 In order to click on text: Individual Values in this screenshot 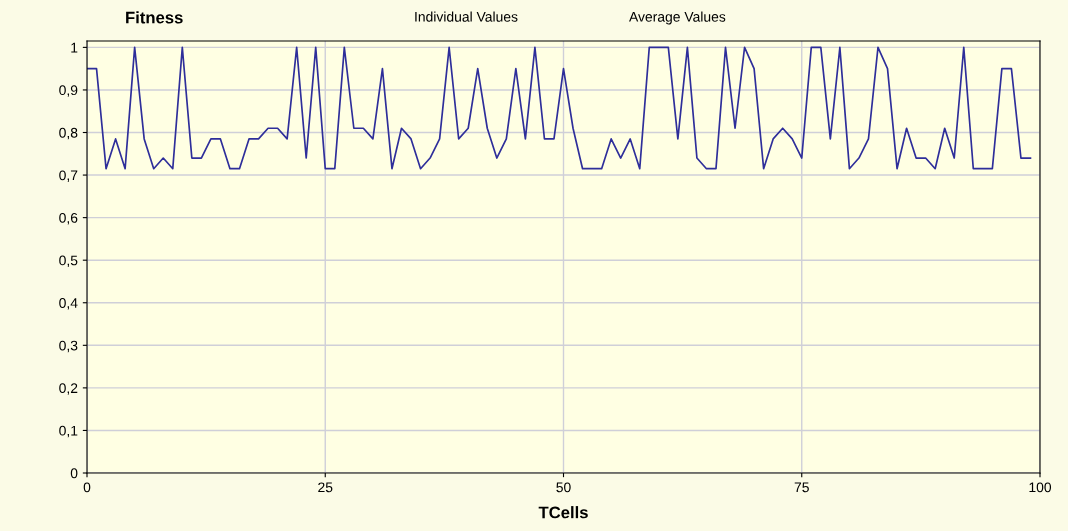, I will do `click(466, 16)`.